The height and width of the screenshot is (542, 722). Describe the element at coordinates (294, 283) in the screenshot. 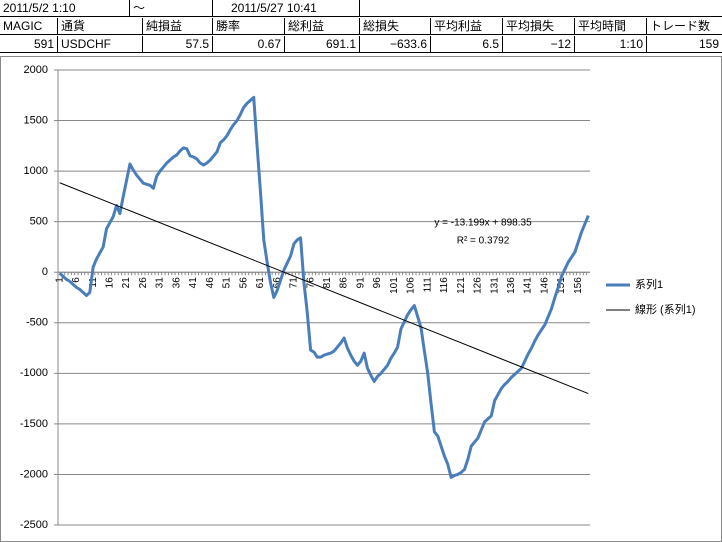

I see `x-tick-label: 71` at that location.